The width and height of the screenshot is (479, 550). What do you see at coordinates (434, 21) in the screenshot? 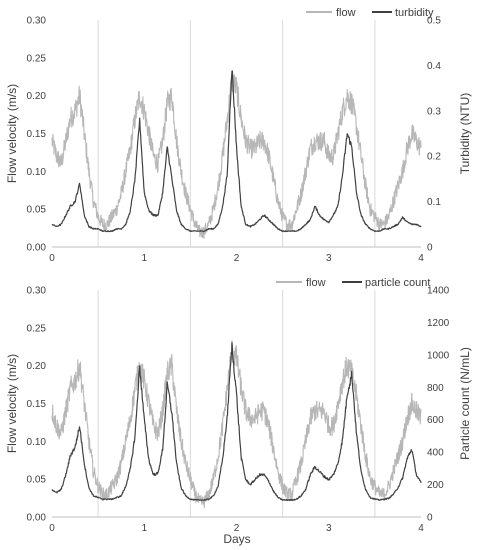
I see `y2-tick-label: 0.5` at bounding box center [434, 21].